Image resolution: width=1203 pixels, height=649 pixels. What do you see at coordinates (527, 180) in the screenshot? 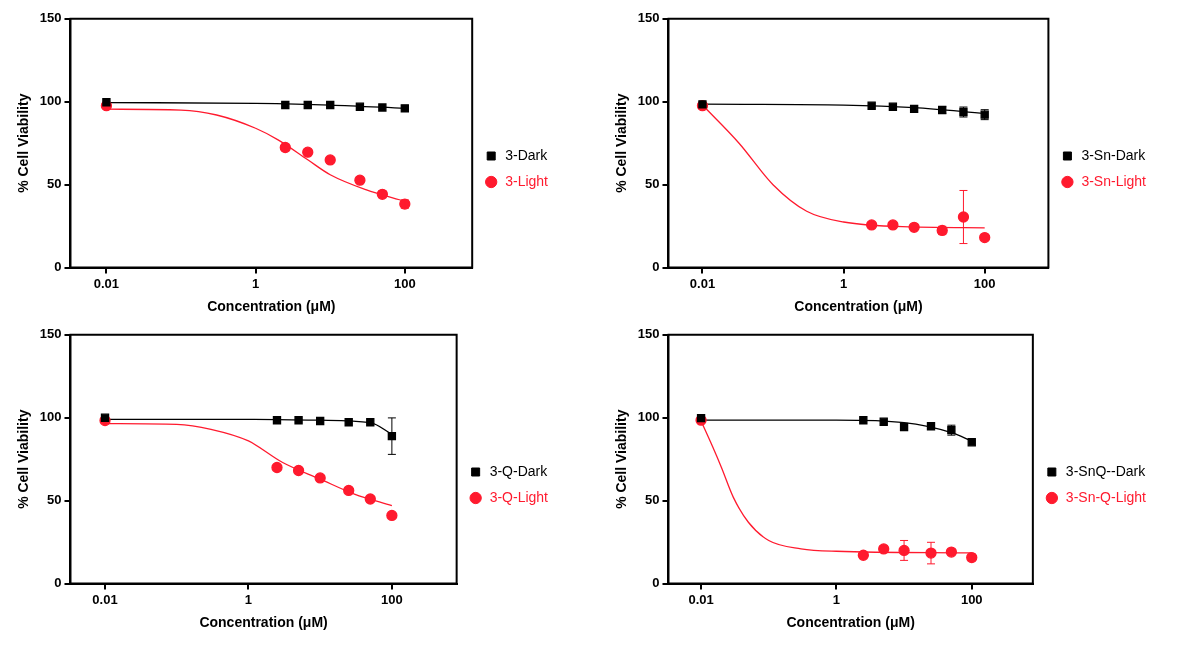
I see `legend-label: 3-Light` at bounding box center [527, 180].